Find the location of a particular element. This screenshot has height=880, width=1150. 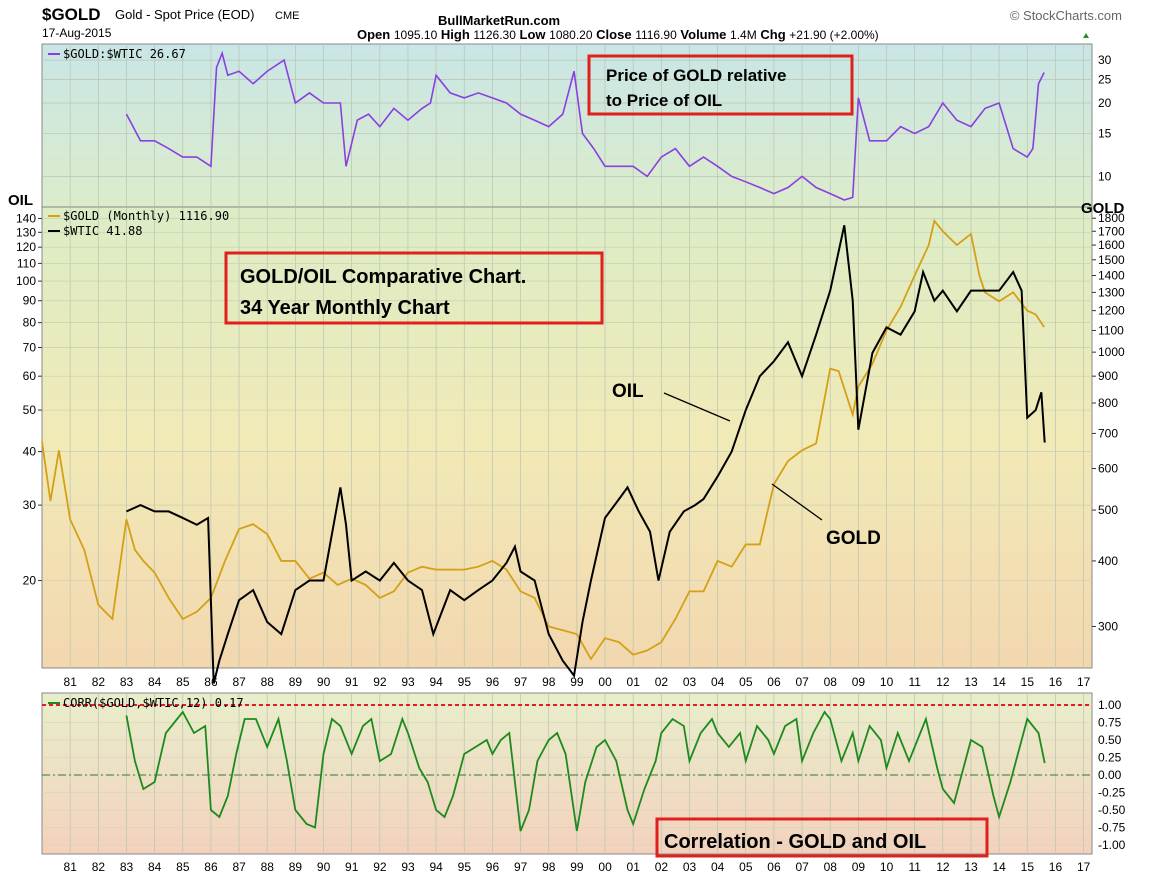

ratio-line is located at coordinates (585, 125).